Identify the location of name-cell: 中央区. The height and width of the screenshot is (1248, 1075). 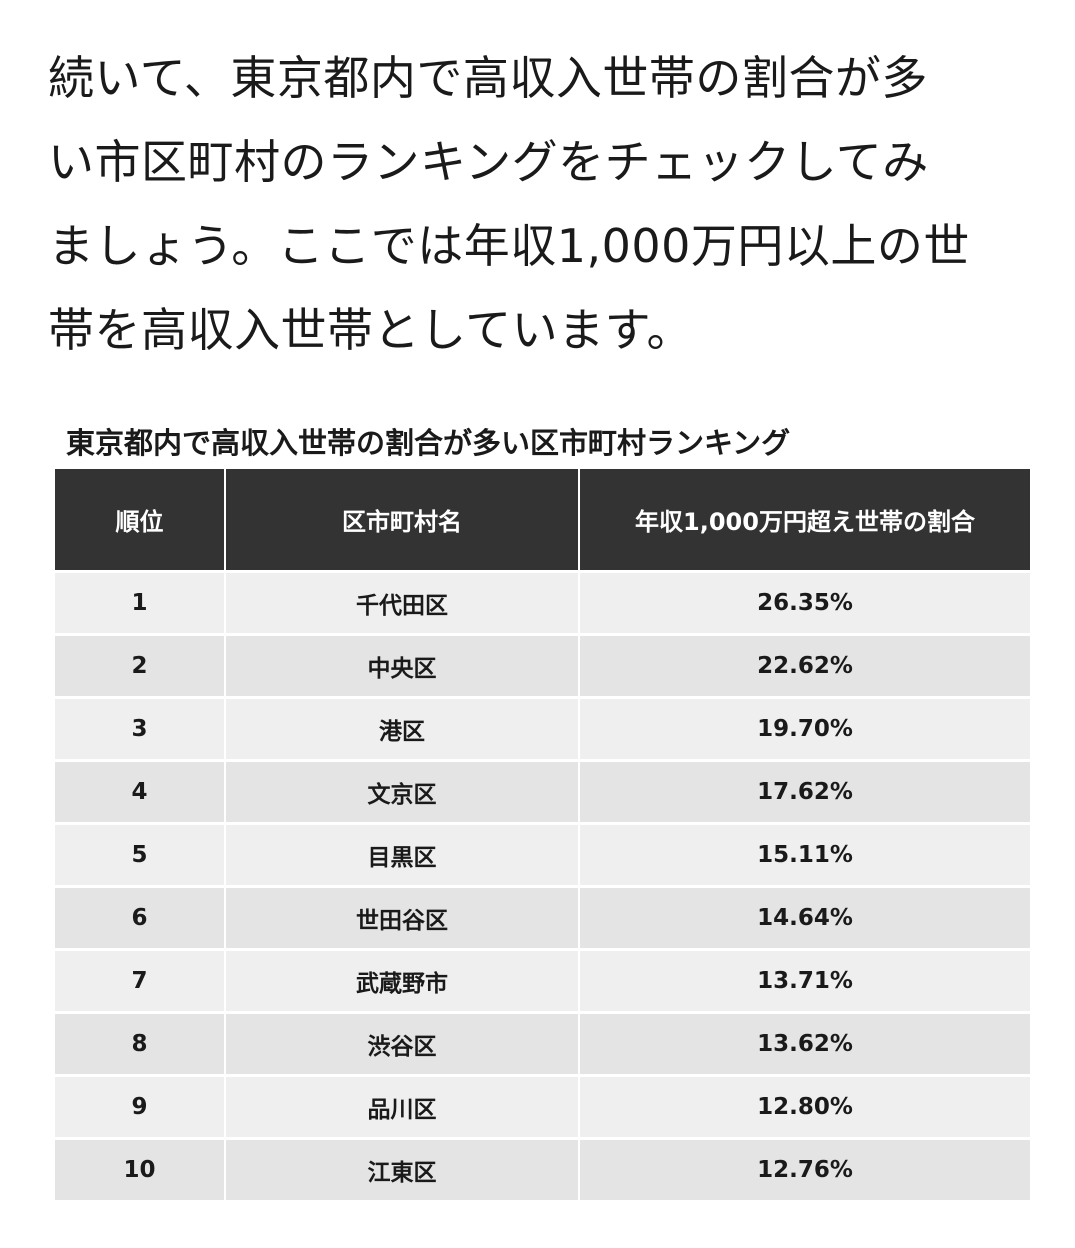
(402, 666).